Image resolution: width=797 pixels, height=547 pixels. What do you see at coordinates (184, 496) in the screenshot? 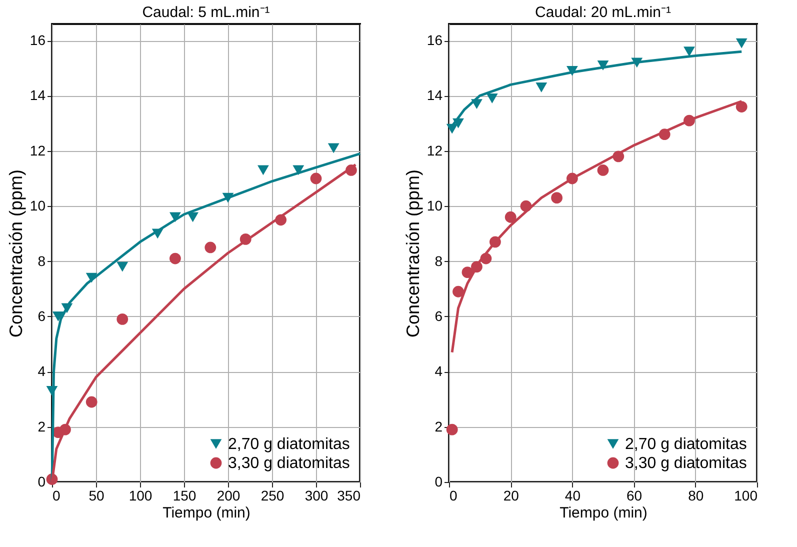
I see `x-tick-label: 150` at bounding box center [184, 496].